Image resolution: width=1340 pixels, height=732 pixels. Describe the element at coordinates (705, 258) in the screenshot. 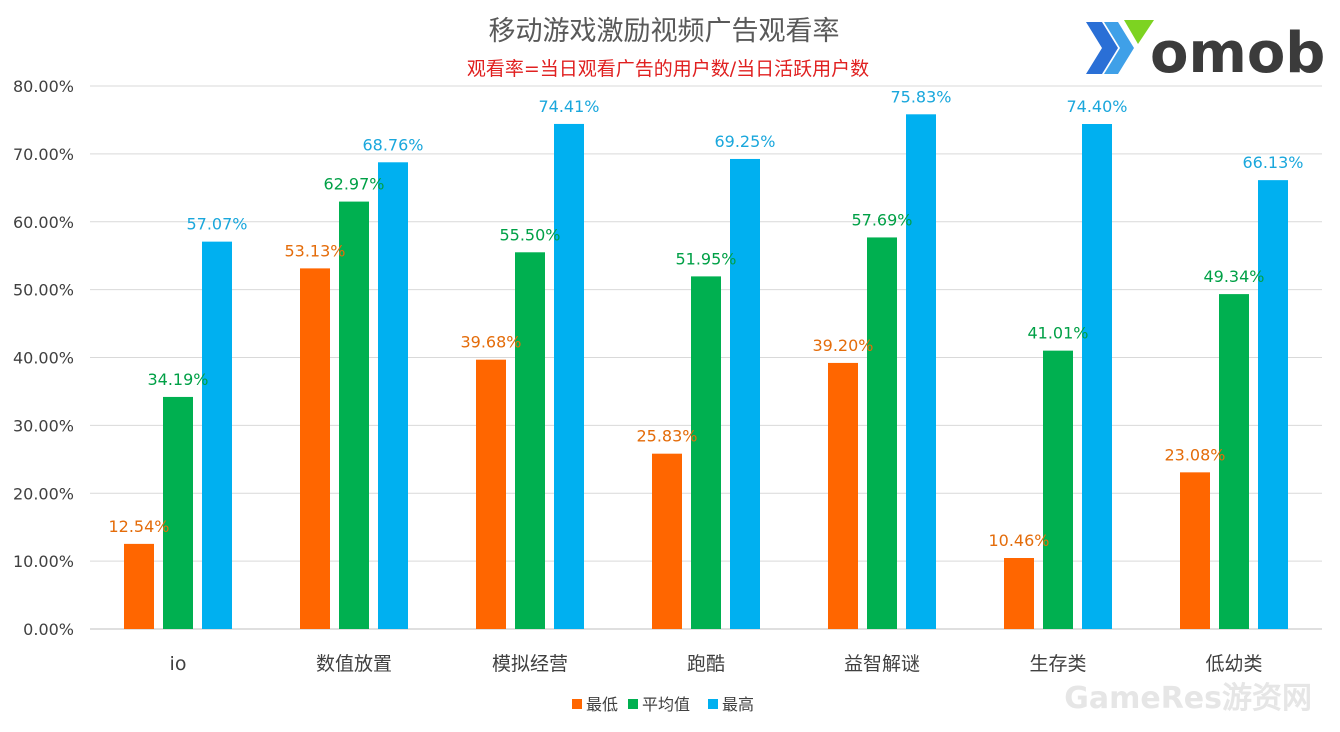

I see `data-label: 51.95%` at that location.